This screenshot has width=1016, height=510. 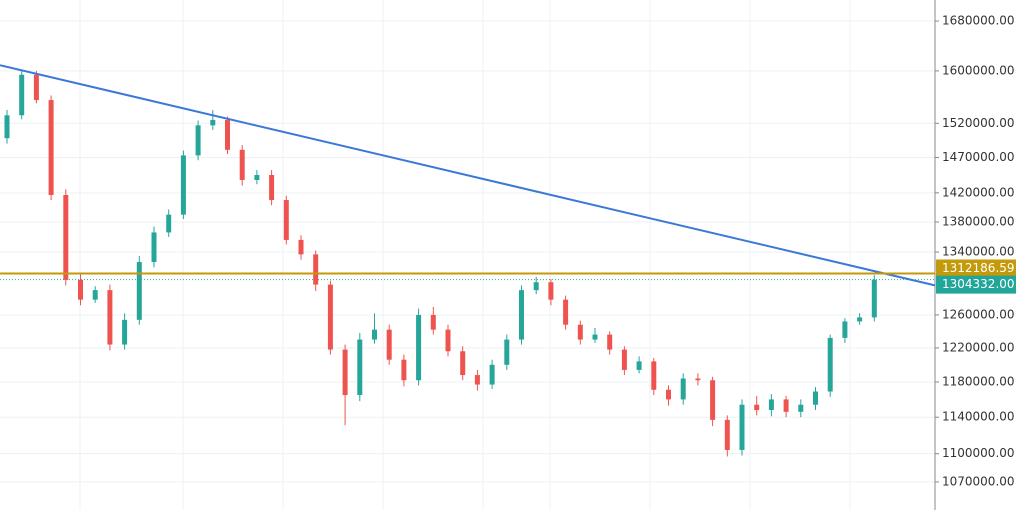 What do you see at coordinates (978, 252) in the screenshot?
I see `y-tick-label: 1340000.00` at bounding box center [978, 252].